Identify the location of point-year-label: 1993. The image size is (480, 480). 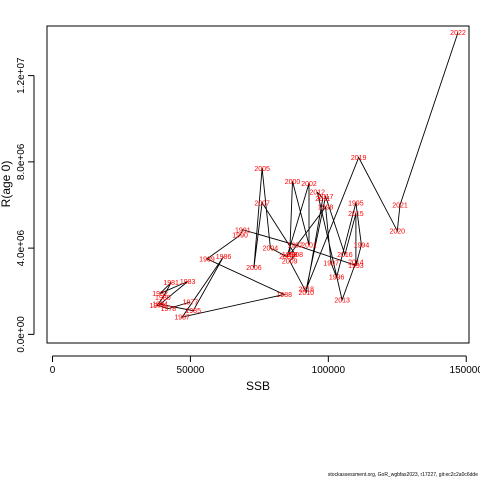
(356, 266).